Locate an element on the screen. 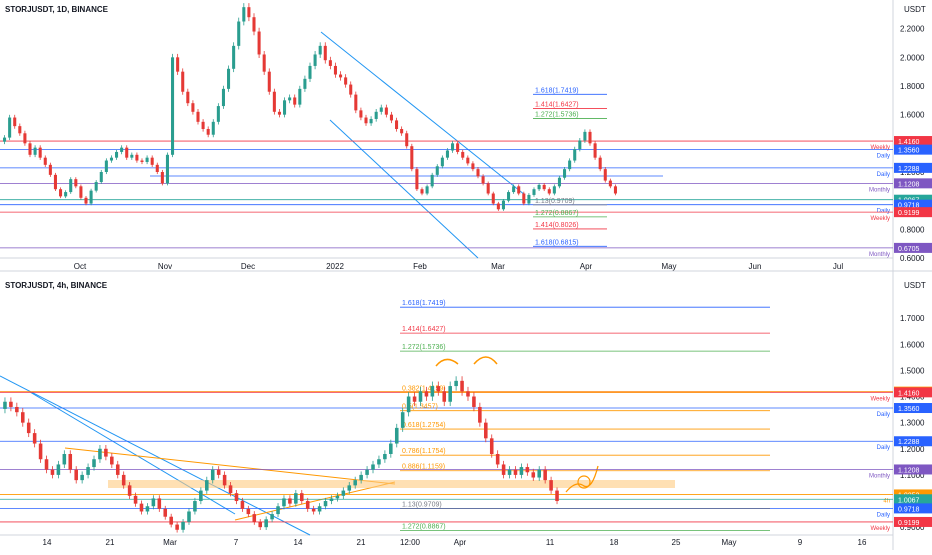  x-tick-label: Oct is located at coordinates (80, 266).